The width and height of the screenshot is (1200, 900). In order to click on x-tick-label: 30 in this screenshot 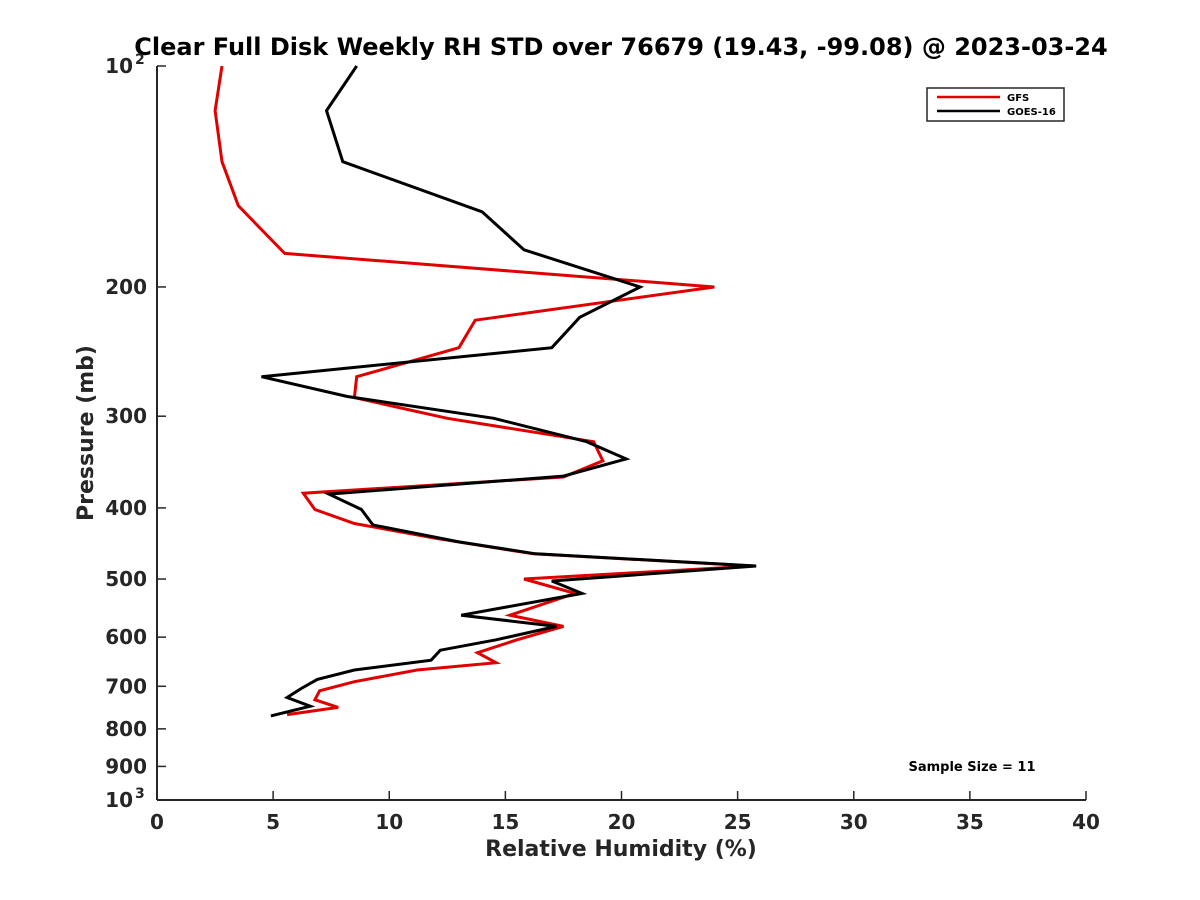, I will do `click(854, 822)`.